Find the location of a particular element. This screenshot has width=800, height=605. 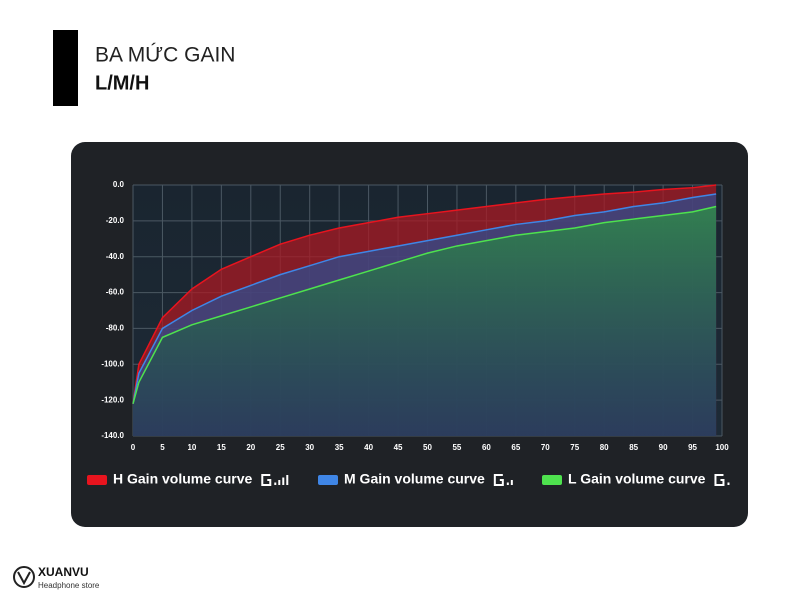

x-tick-label: 90 is located at coordinates (663, 447).